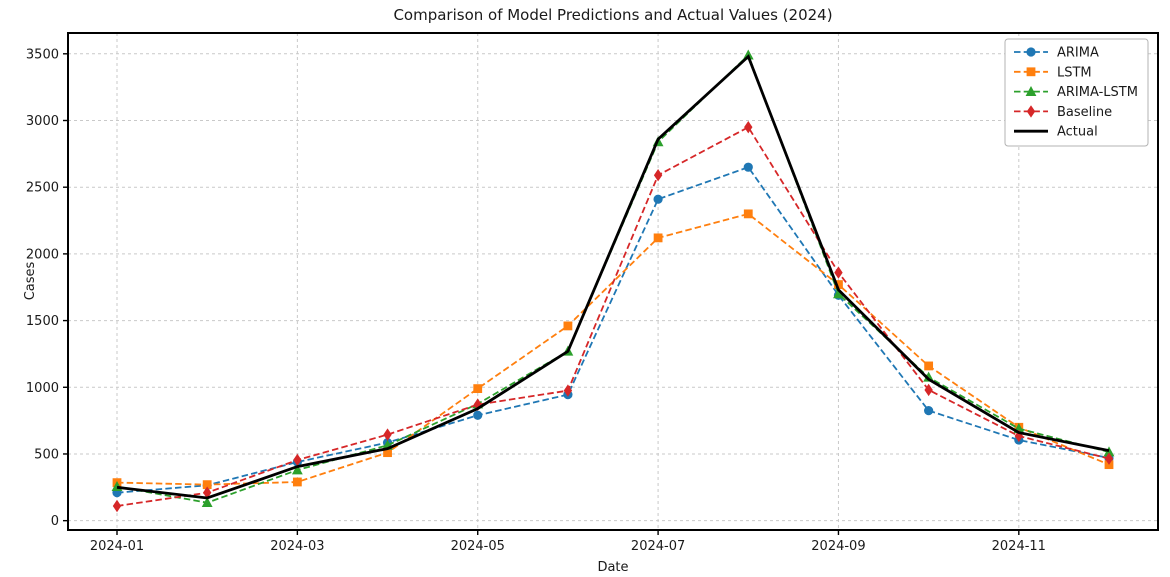 Image resolution: width=1170 pixels, height=577 pixels. I want to click on legend-label: ARIMA, so click(1078, 53).